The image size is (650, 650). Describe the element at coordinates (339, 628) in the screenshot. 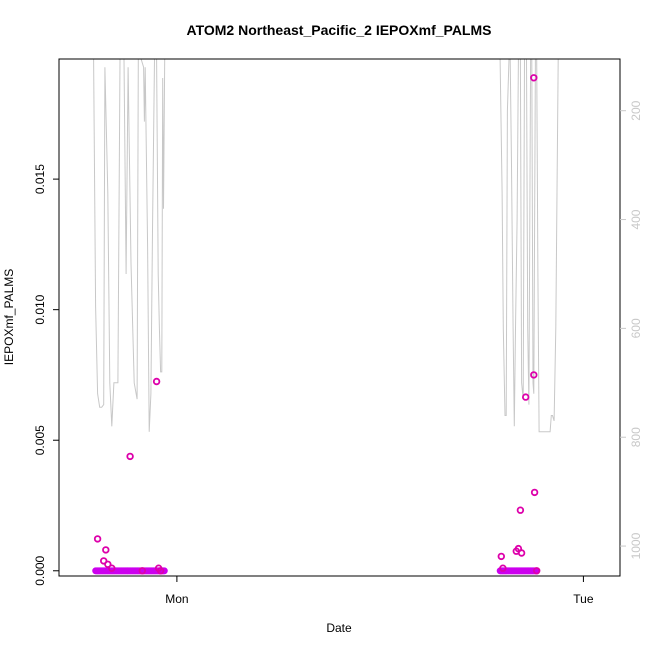

I see `x-axis-label: Date` at that location.